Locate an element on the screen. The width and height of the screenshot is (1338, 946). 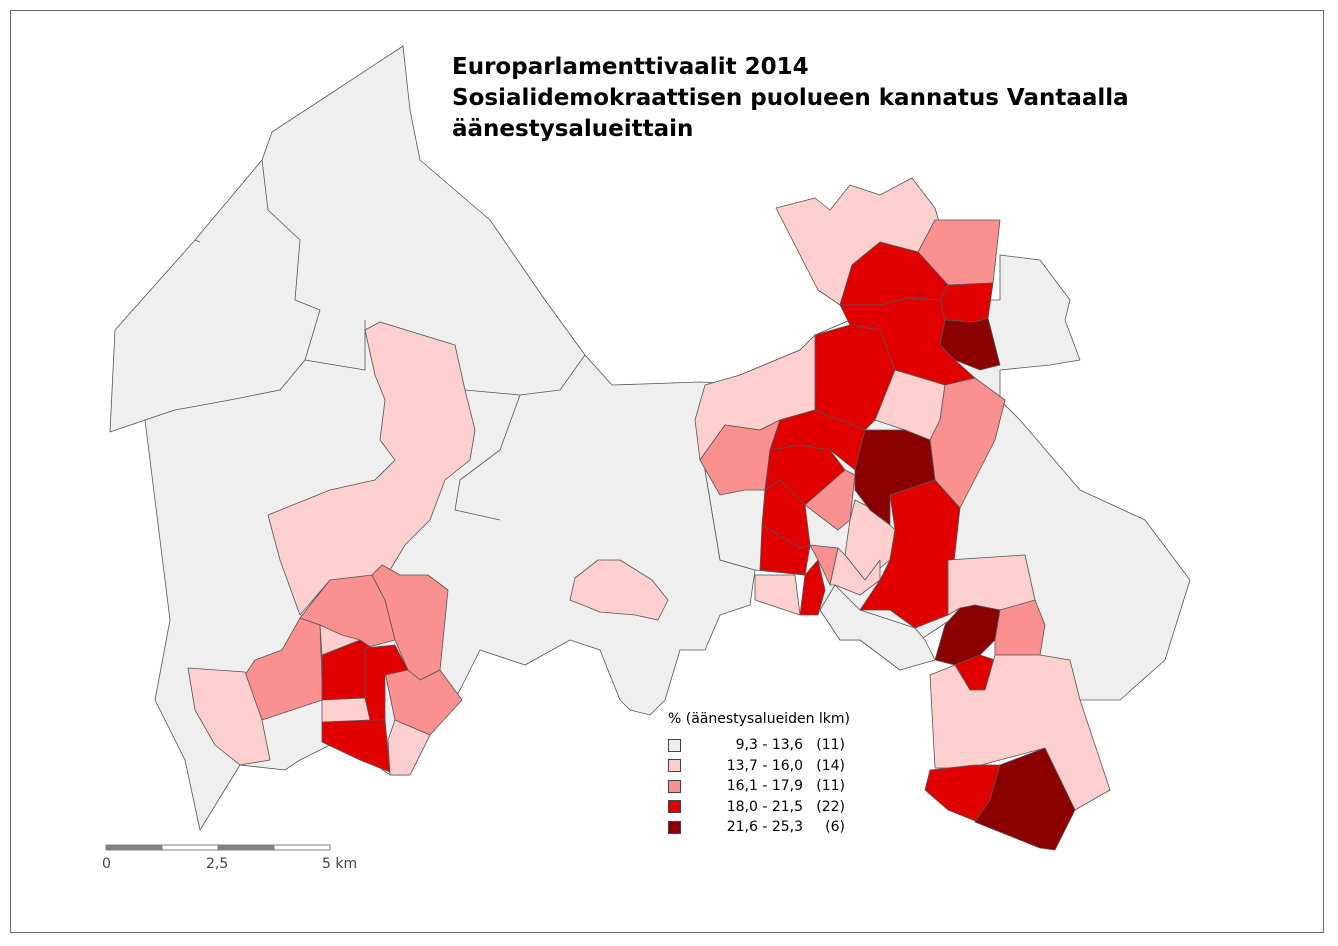
legend-range: 9,3 - 13,6 is located at coordinates (769, 745).